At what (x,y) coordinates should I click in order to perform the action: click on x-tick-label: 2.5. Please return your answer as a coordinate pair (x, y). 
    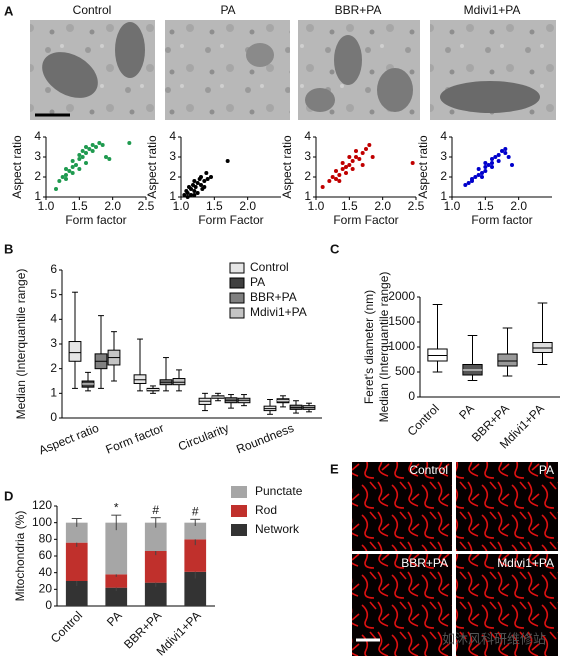
    Looking at the image, I should click on (146, 206).